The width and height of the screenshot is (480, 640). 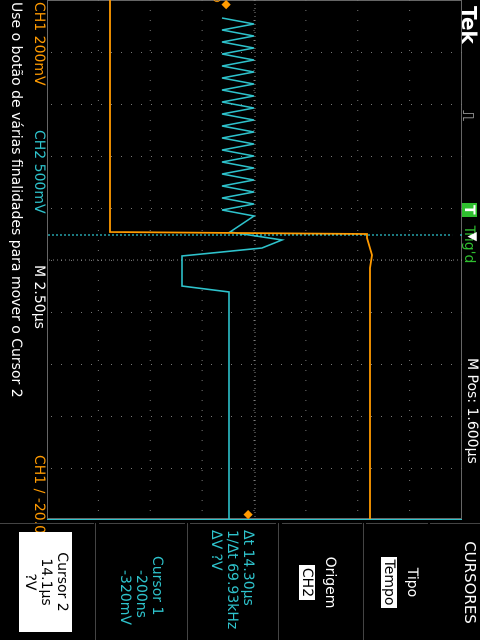 I want to click on cursor2-box: Cursor 2 14.1µs ?V, so click(x=45, y=582).